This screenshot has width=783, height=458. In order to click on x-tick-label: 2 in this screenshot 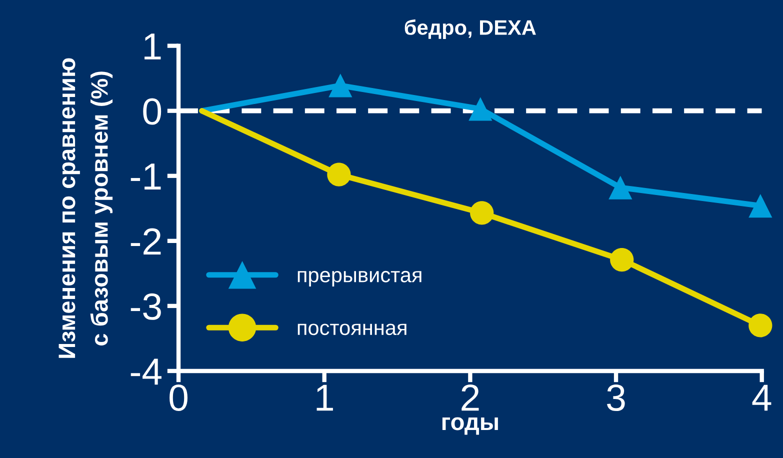, I will do `click(470, 397)`.